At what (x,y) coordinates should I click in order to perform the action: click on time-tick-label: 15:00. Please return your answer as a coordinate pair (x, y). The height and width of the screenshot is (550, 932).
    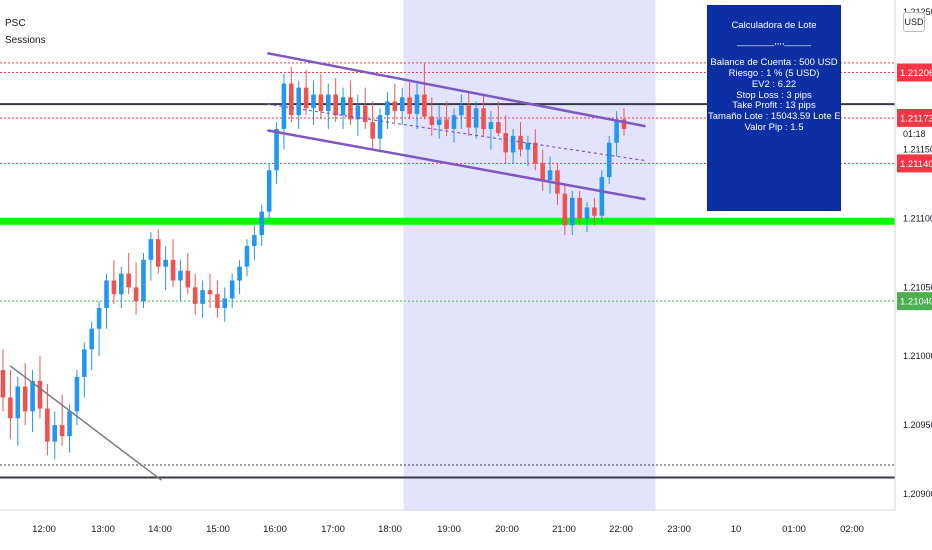
    Looking at the image, I should click on (218, 529).